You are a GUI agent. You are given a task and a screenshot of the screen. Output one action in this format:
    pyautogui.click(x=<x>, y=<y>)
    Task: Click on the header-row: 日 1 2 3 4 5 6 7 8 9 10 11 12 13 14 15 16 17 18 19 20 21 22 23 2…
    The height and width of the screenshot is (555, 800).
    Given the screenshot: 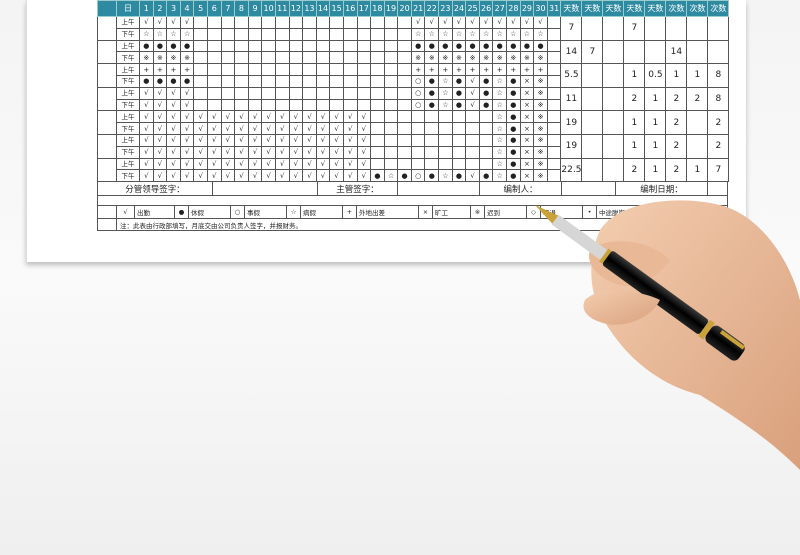 What is the action you would take?
    pyautogui.click(x=413, y=8)
    